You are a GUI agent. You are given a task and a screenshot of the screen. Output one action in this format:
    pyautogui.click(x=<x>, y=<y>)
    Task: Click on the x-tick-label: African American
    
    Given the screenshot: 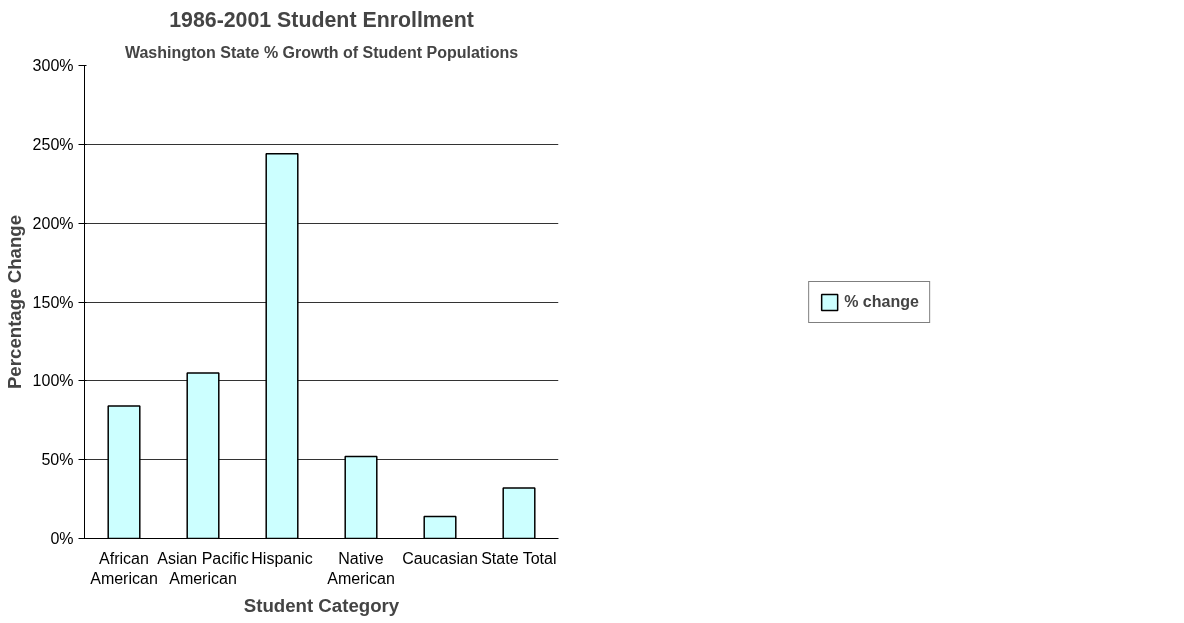 What is the action you would take?
    pyautogui.click(x=124, y=568)
    